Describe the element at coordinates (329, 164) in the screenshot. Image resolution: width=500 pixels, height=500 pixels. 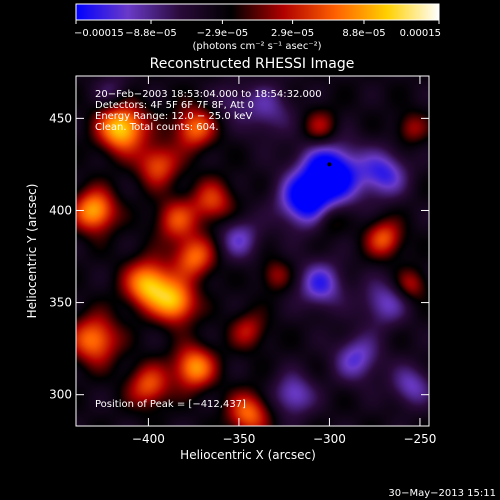
I see `peak-marker` at that location.